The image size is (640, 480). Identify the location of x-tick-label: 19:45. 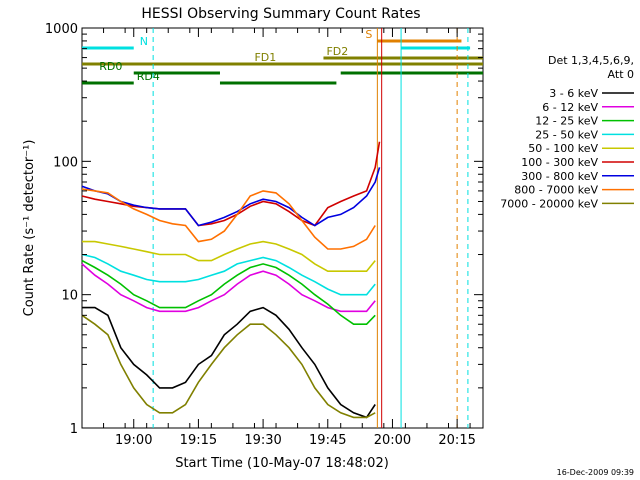
(327, 440).